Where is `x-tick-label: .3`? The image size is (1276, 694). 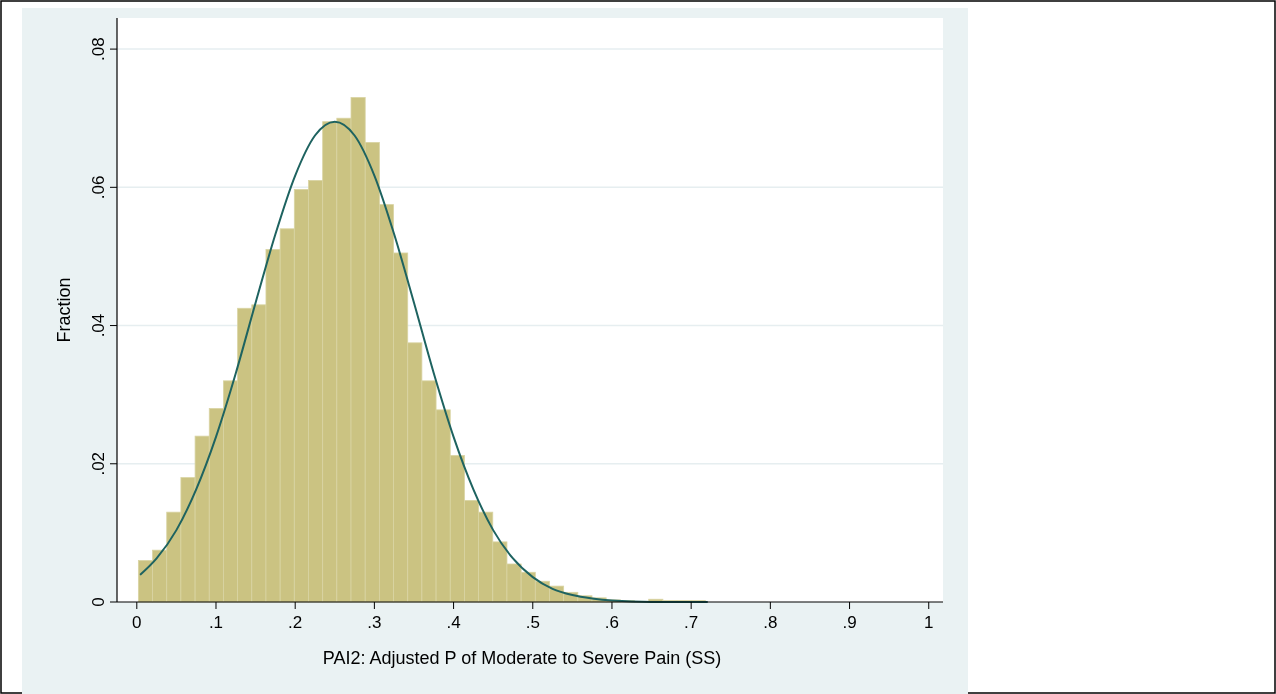
x-tick-label: .3 is located at coordinates (374, 622).